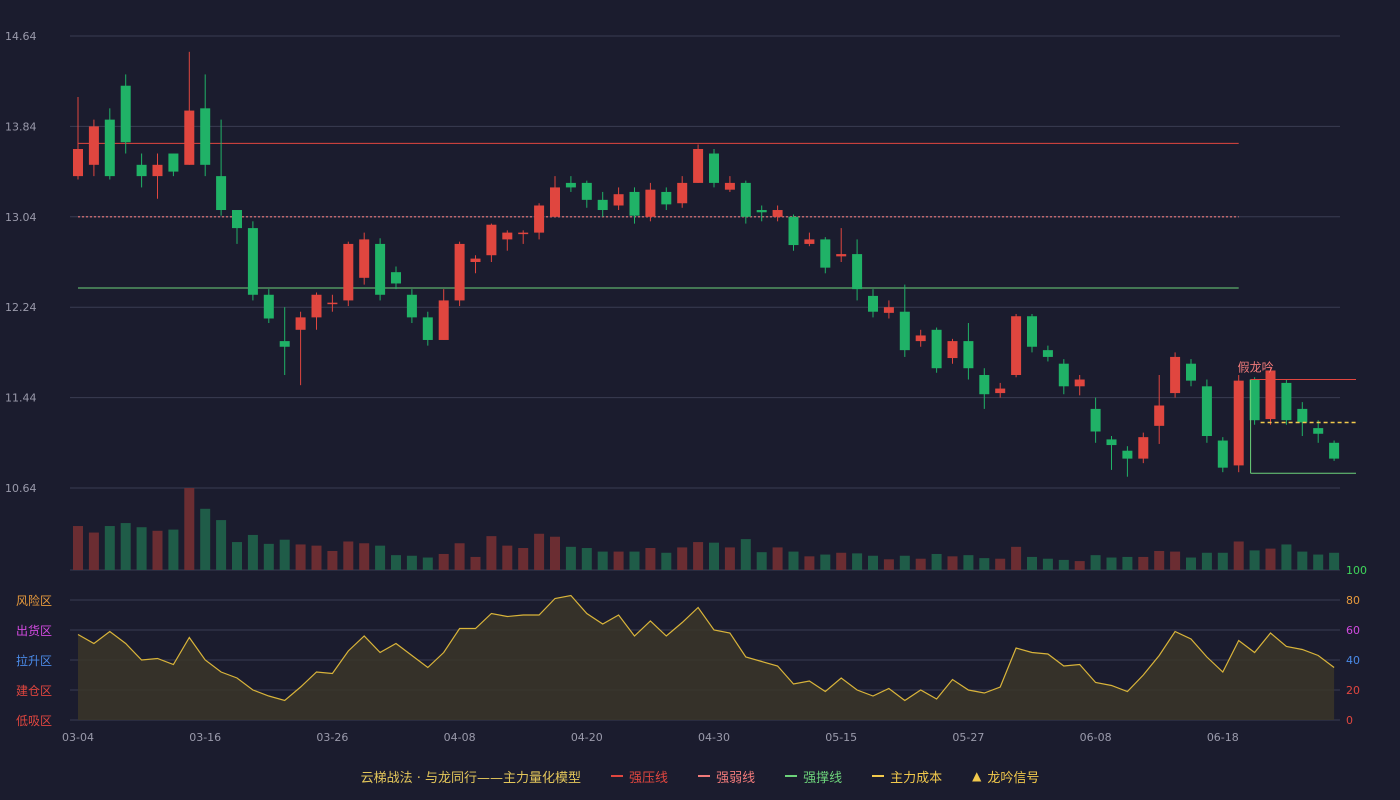 The image size is (1400, 800). I want to click on legend-support: 强撑线, so click(813, 776).